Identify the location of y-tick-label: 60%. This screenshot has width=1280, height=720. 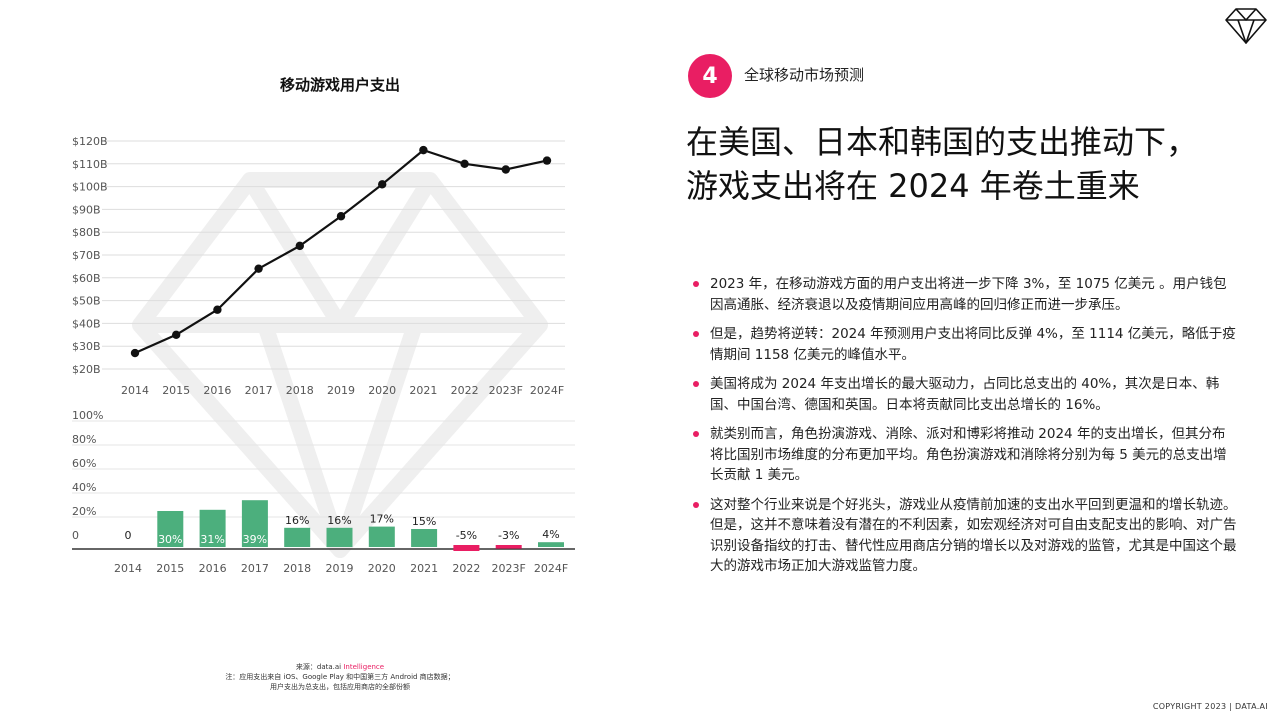
(84, 463).